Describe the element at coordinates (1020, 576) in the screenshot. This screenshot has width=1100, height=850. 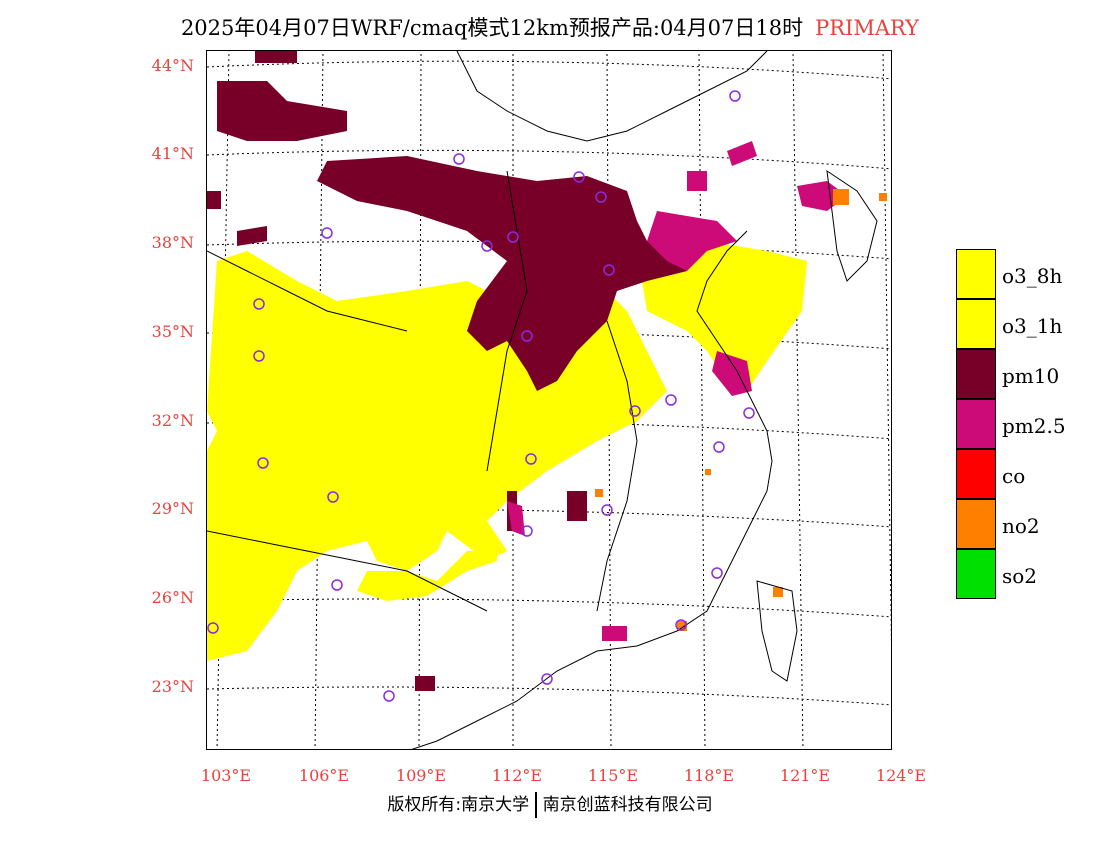
I see `legend-label-so2: so2` at that location.